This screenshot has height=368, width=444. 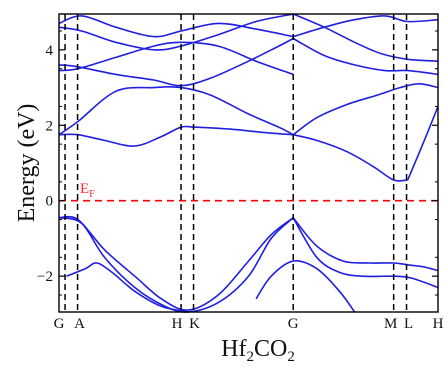 I want to click on x-tick-label-m-5: M, so click(x=390, y=324).